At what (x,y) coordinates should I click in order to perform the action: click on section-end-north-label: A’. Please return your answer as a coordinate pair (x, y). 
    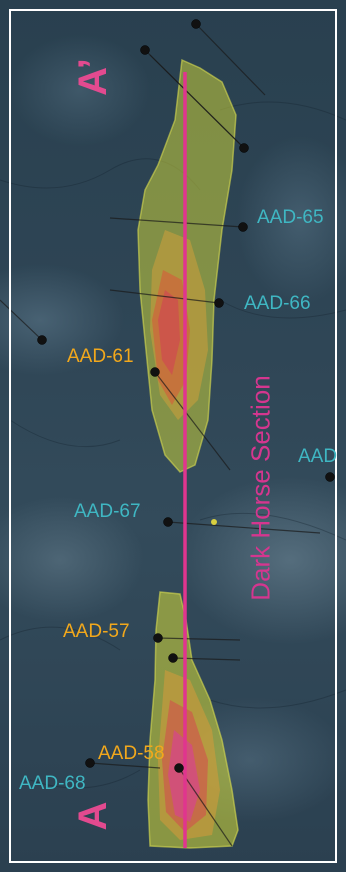
    Looking at the image, I should click on (93, 77).